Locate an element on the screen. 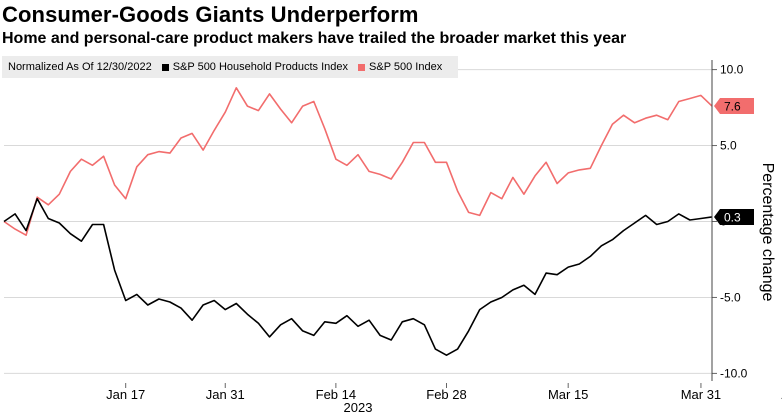  end-label-household: 0.3 is located at coordinates (734, 216).